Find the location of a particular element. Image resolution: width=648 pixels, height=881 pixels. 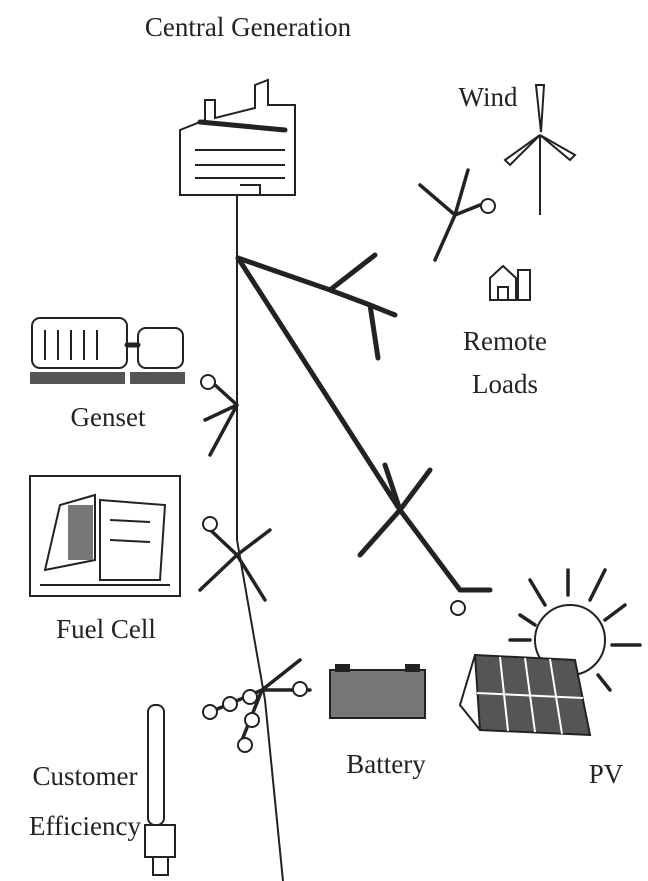

genset-label: Genset is located at coordinates (108, 417).